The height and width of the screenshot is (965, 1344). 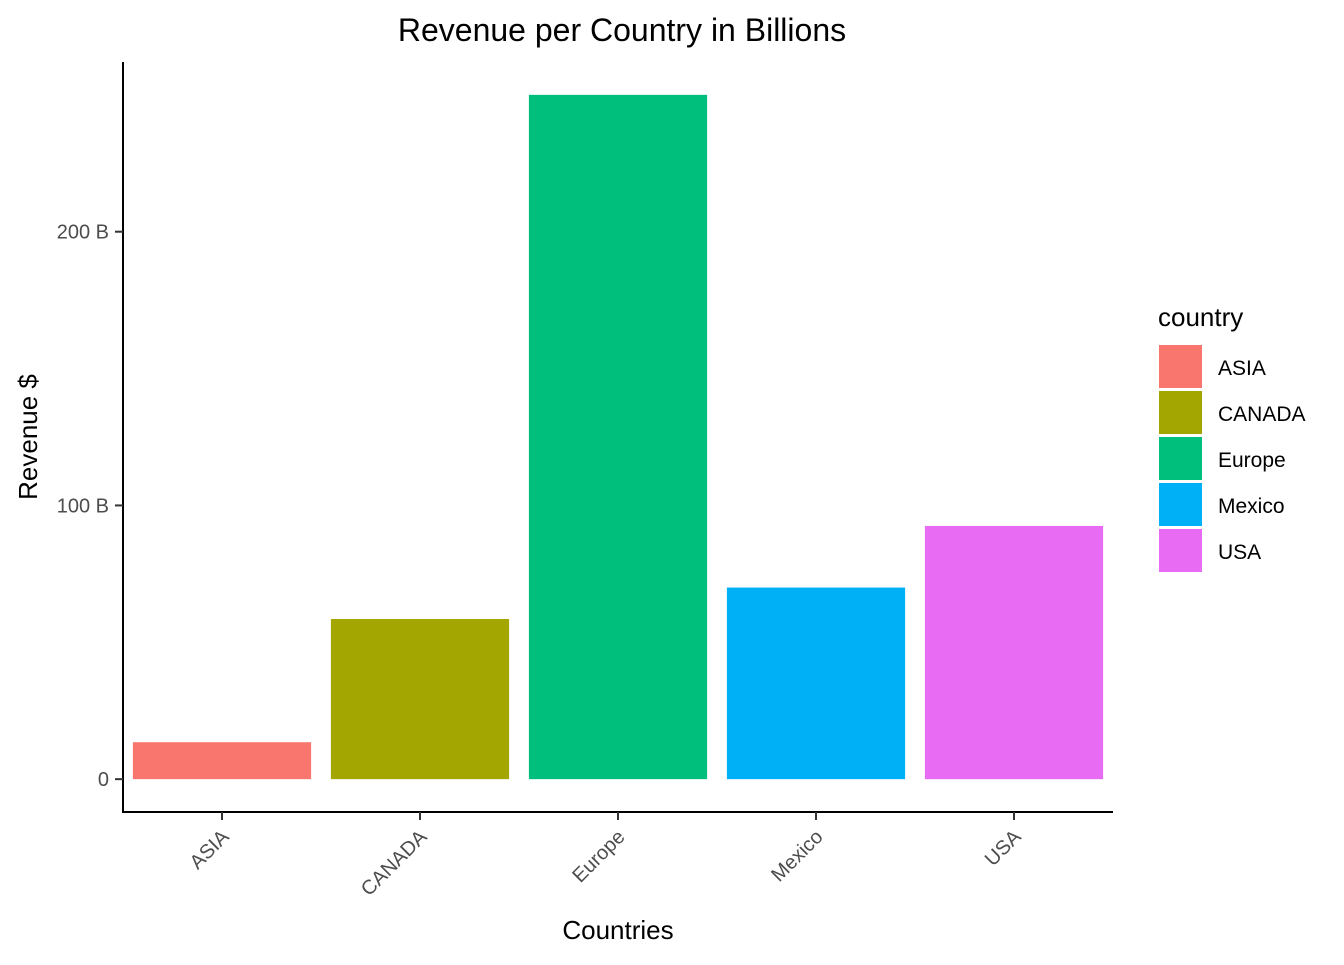 What do you see at coordinates (1242, 368) in the screenshot?
I see `legend-label-asia: ASIA` at bounding box center [1242, 368].